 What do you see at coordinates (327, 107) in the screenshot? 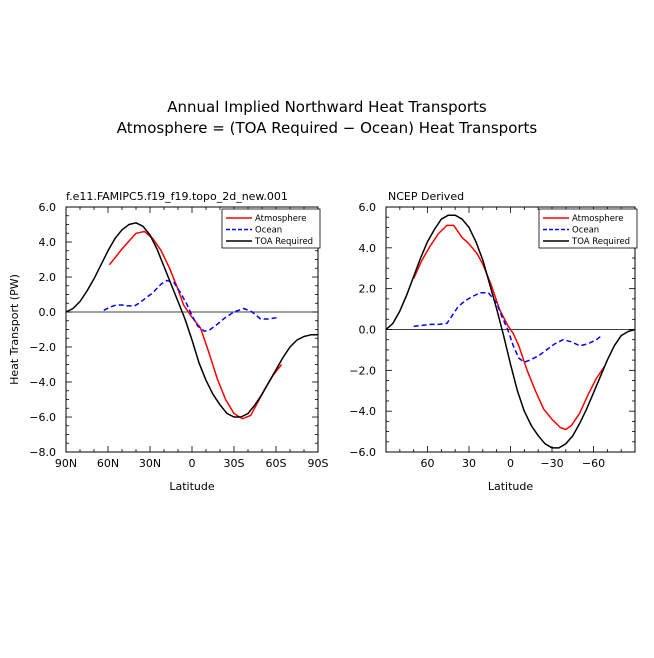
I see `figure-title-line1: Annual Implied Northward Heat Transports` at bounding box center [327, 107].